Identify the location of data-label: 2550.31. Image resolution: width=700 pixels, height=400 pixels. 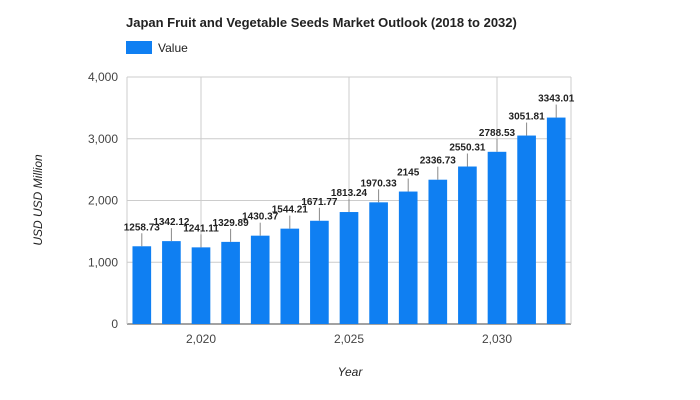
(467, 148).